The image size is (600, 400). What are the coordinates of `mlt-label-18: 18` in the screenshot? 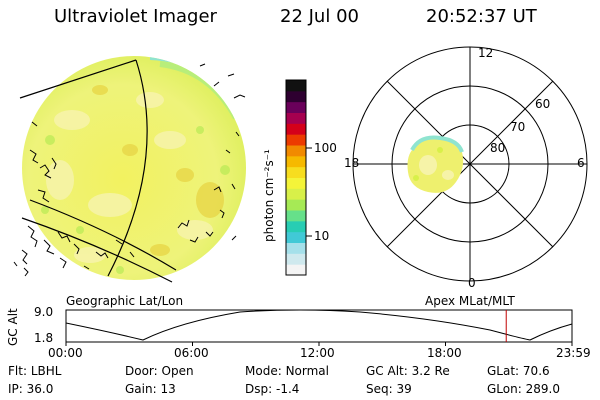 It's located at (352, 163).